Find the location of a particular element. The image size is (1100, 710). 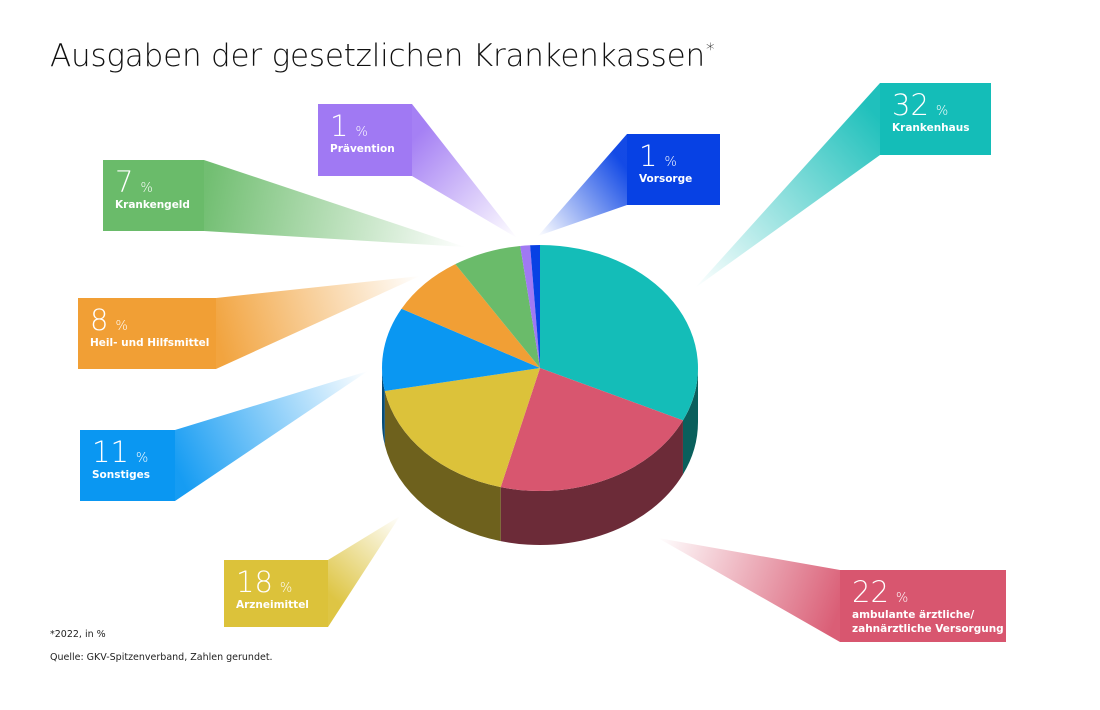

callout-unit-6: % is located at coordinates (146, 188).